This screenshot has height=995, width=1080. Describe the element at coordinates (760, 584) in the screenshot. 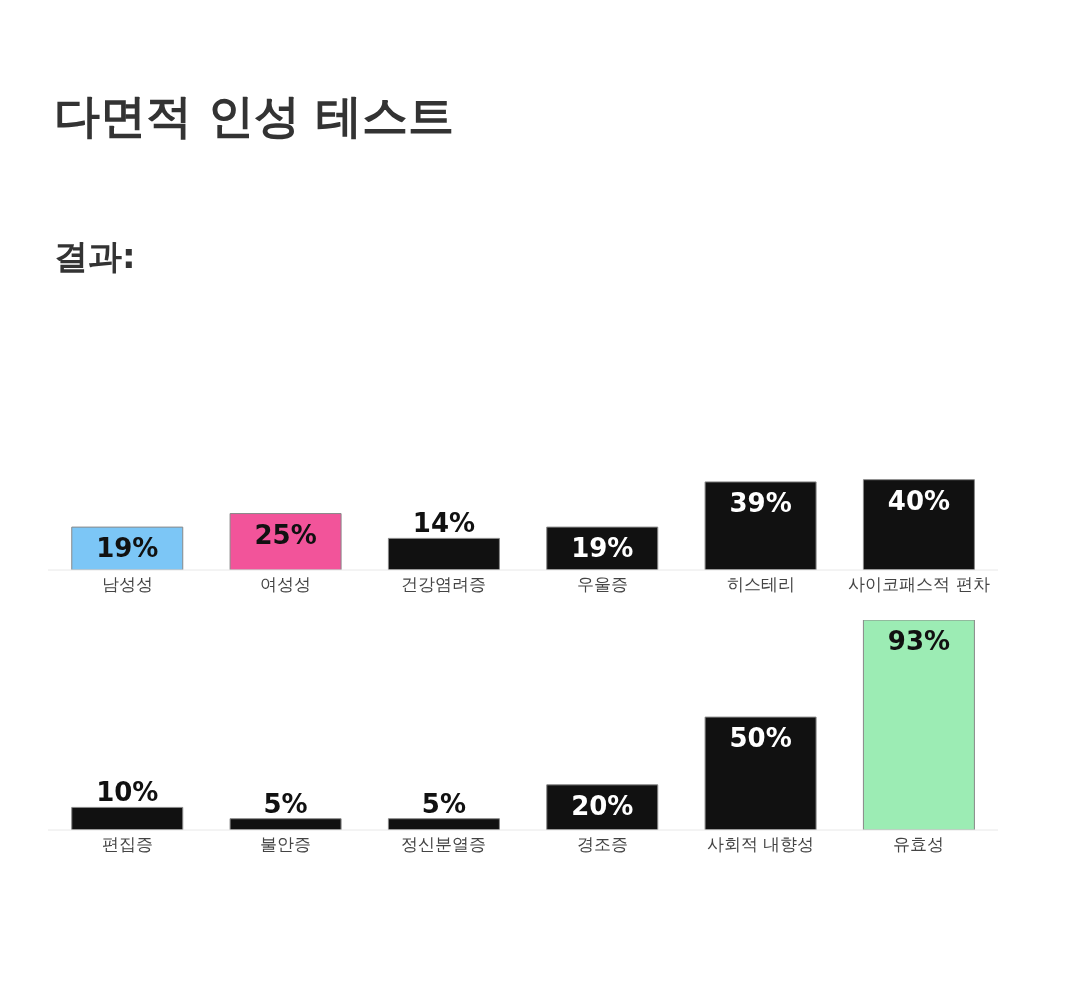

I see `x-tick-label: 히스테리` at that location.